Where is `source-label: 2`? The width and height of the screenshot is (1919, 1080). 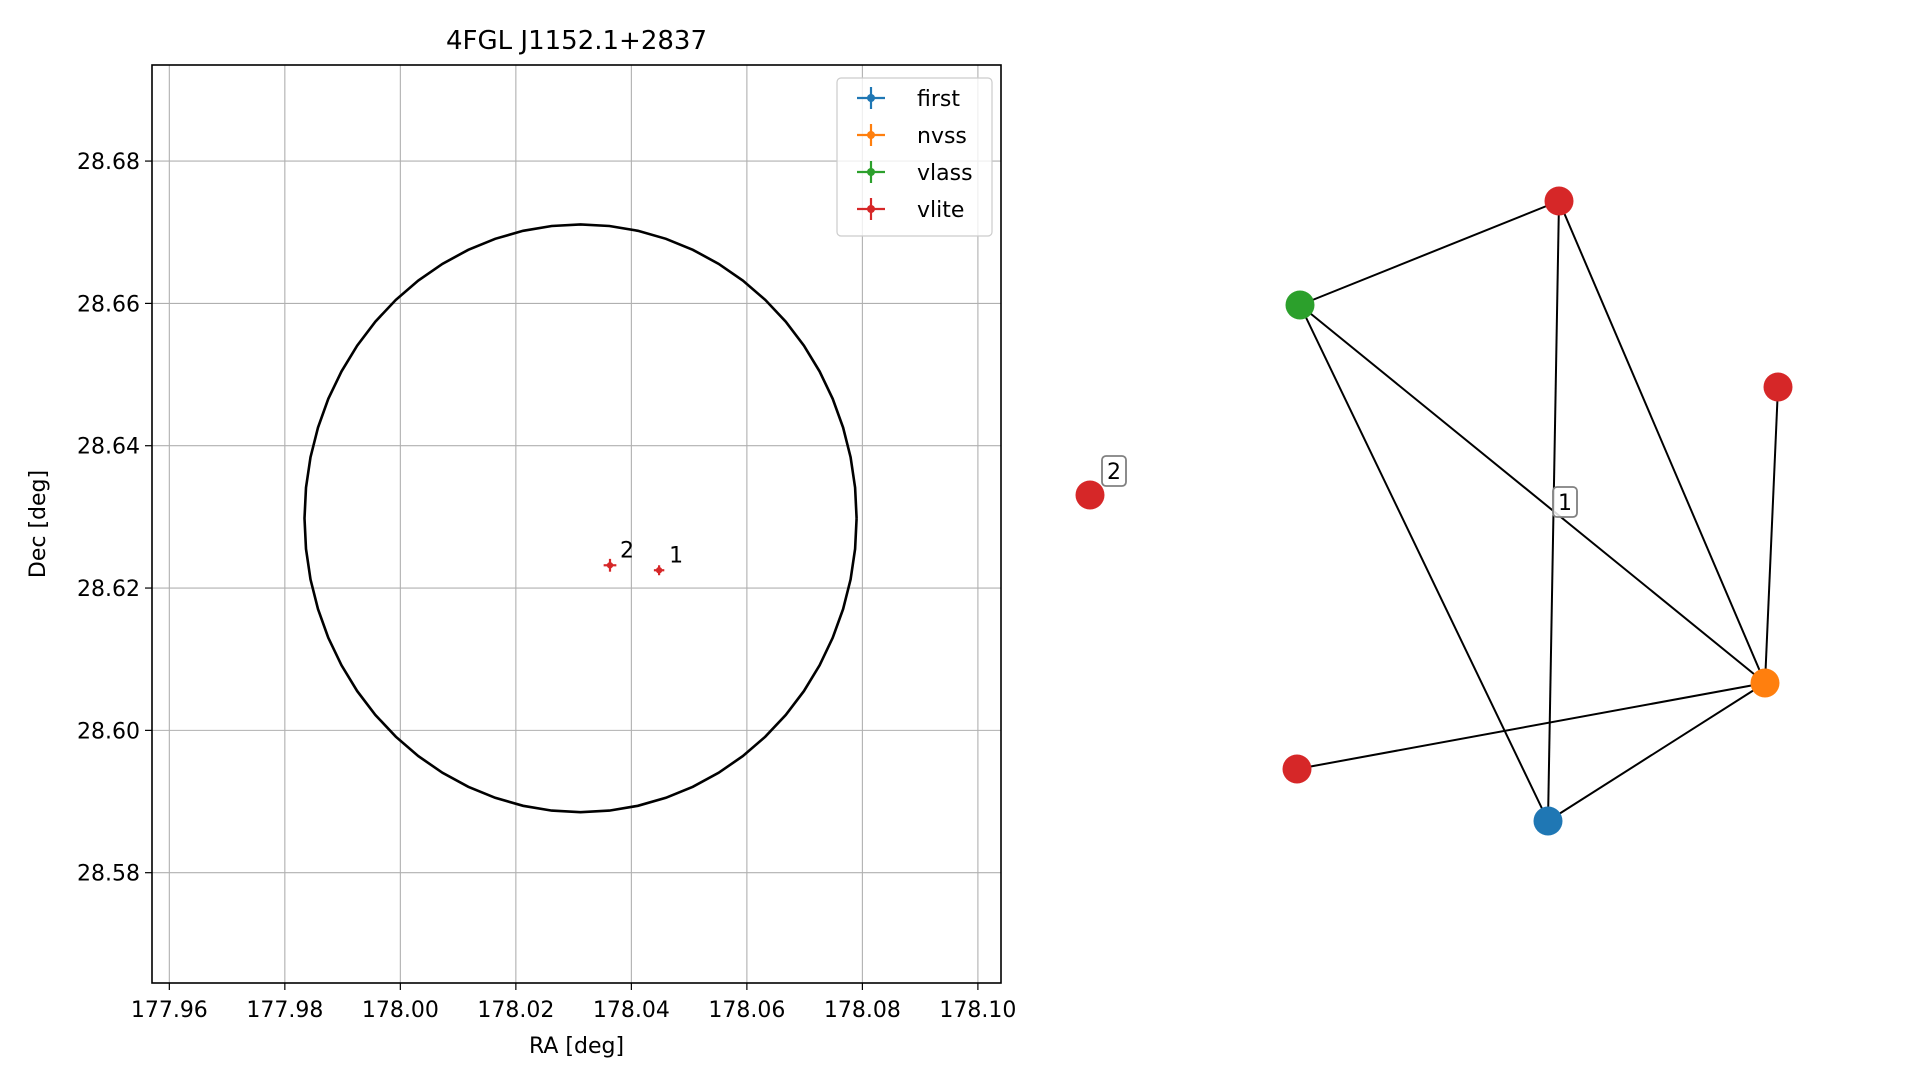 source-label: 2 is located at coordinates (627, 550).